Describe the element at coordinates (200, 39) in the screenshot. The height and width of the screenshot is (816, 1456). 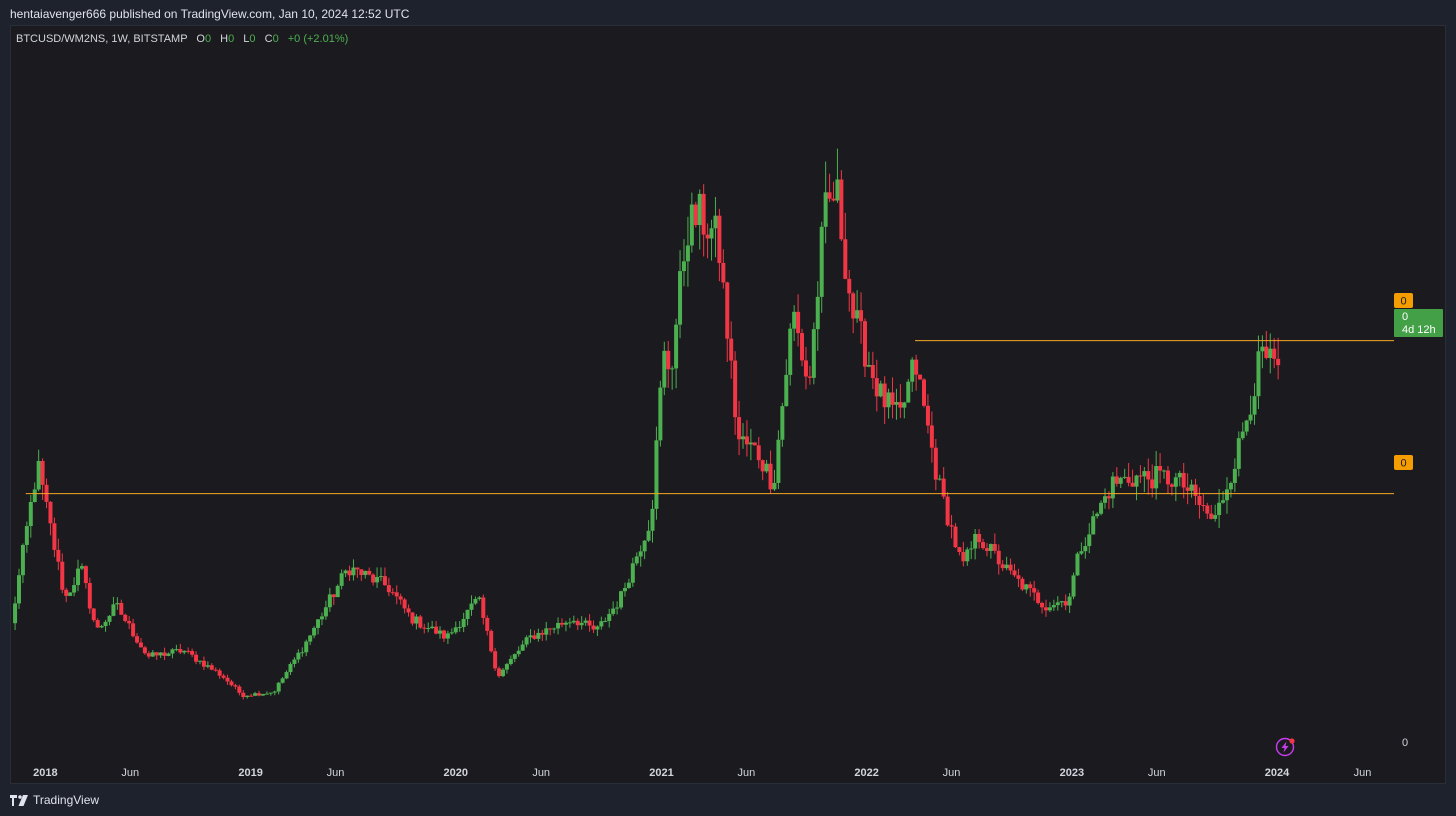
I see `legend-open-label: O` at that location.